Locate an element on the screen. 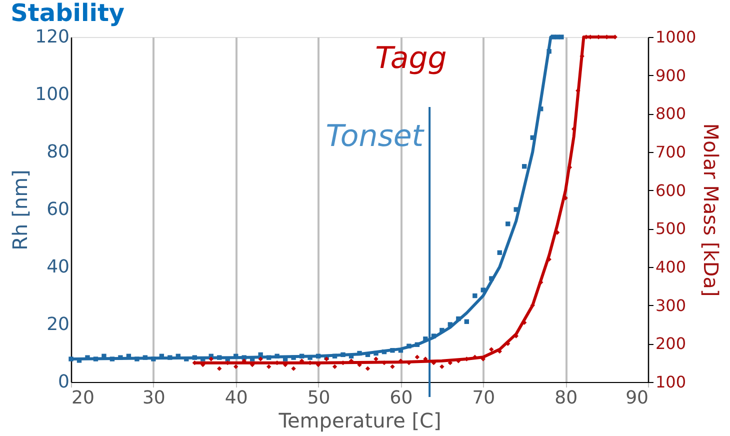 The image size is (730, 436). y2-tick-label: 900 is located at coordinates (671, 75).